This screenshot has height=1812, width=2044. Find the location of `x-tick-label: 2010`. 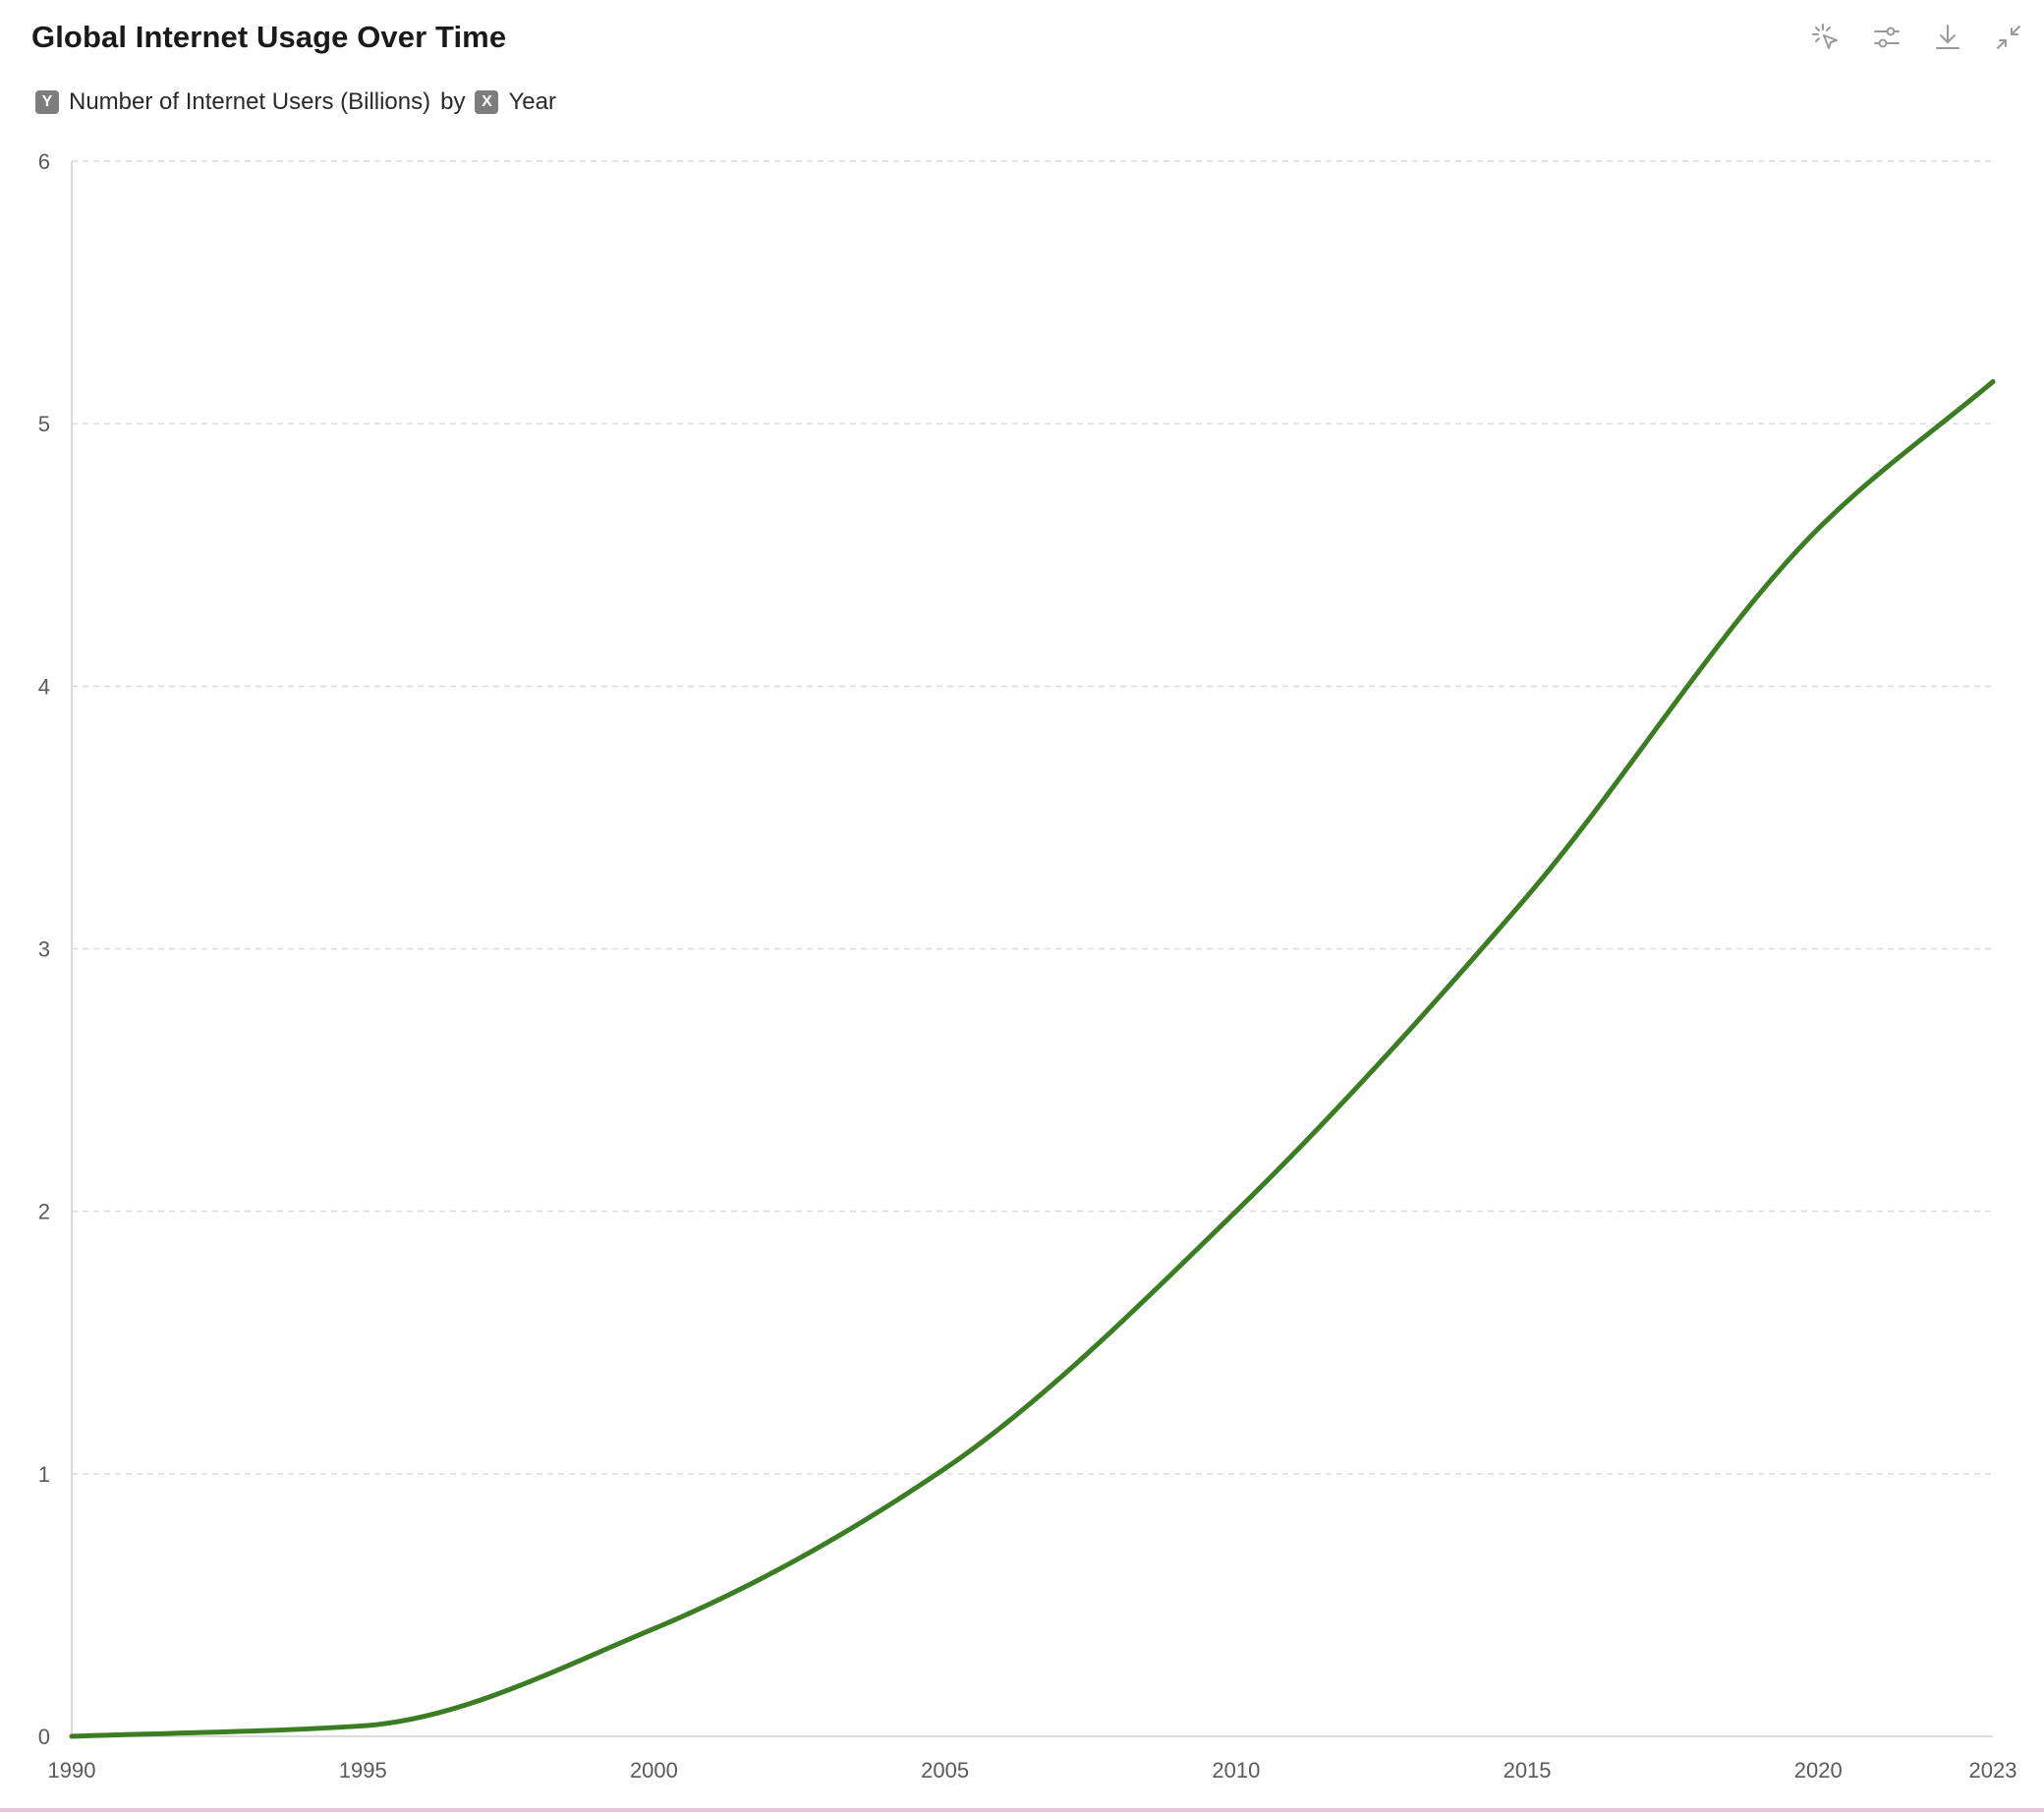

x-tick-label: 2010 is located at coordinates (1236, 1771).